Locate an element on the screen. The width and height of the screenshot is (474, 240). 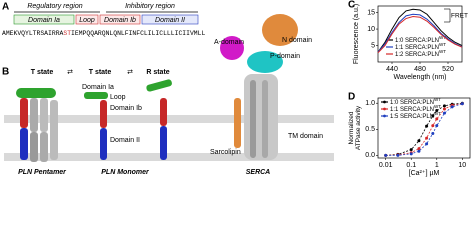
domain-label: N domain is located at coordinates (297, 40).